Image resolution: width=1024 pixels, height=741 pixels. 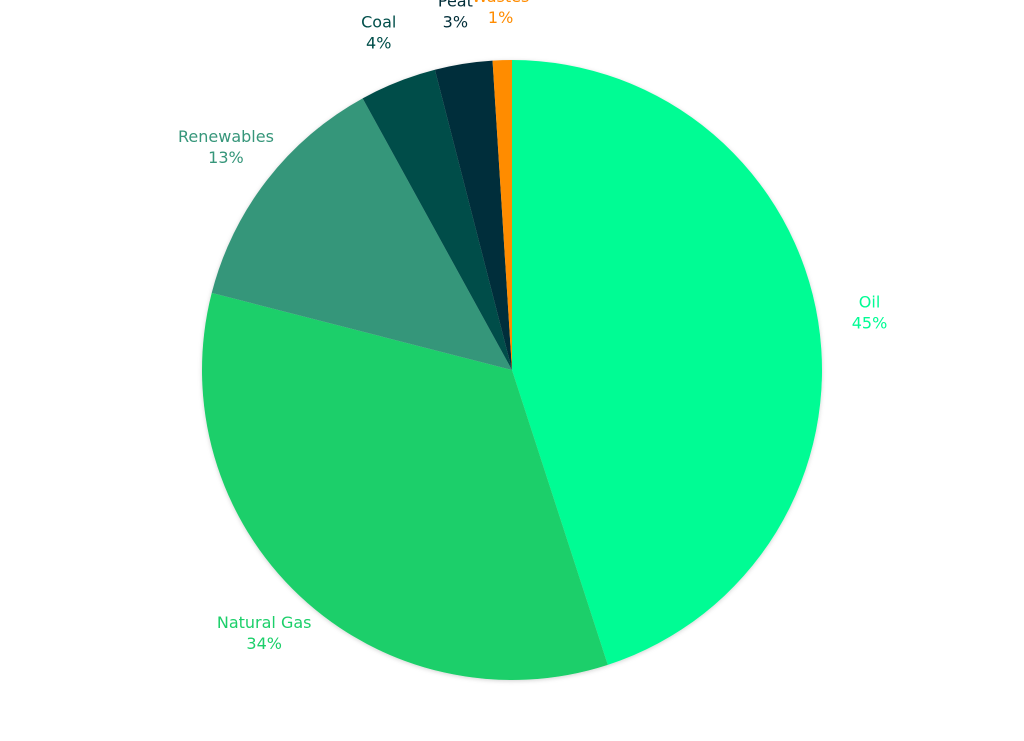 What do you see at coordinates (226, 136) in the screenshot?
I see `category-label: Renewables` at bounding box center [226, 136].